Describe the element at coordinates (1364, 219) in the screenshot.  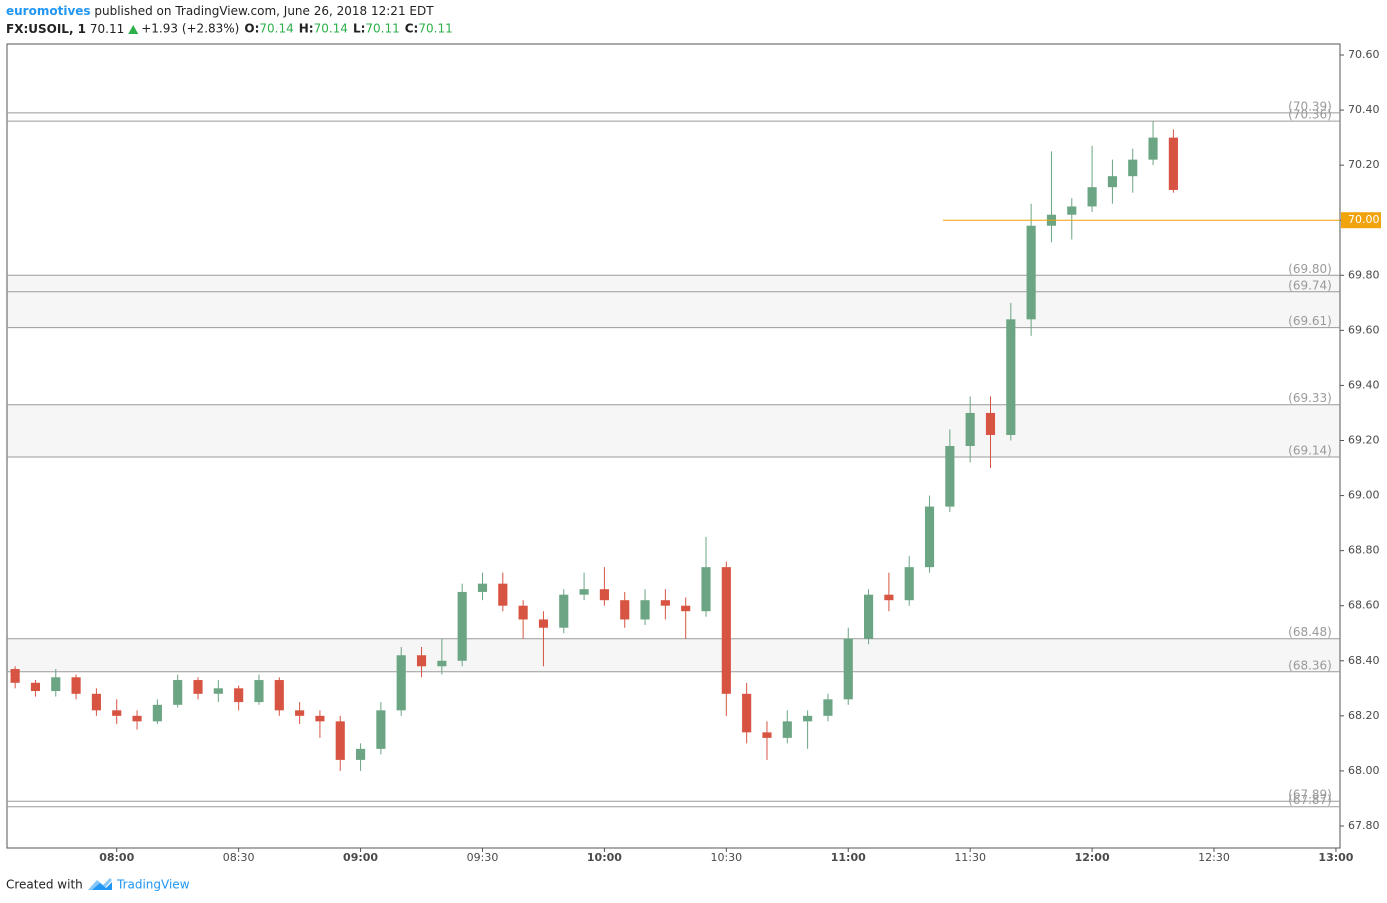
I see `price-tag-label: 70.00` at that location.